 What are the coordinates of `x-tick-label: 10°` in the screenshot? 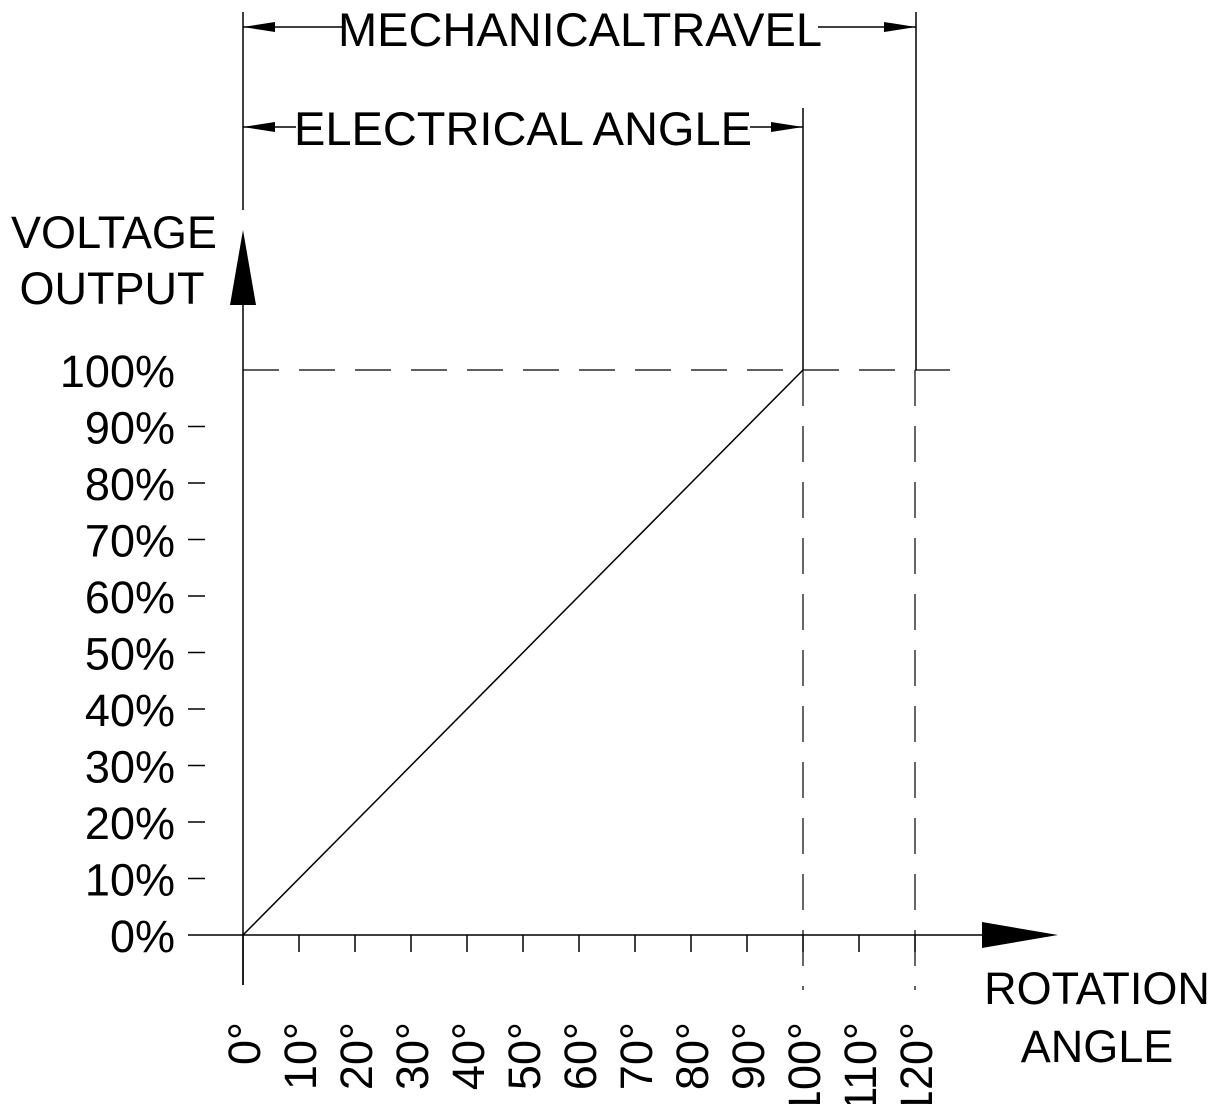 It's located at (300, 1056).